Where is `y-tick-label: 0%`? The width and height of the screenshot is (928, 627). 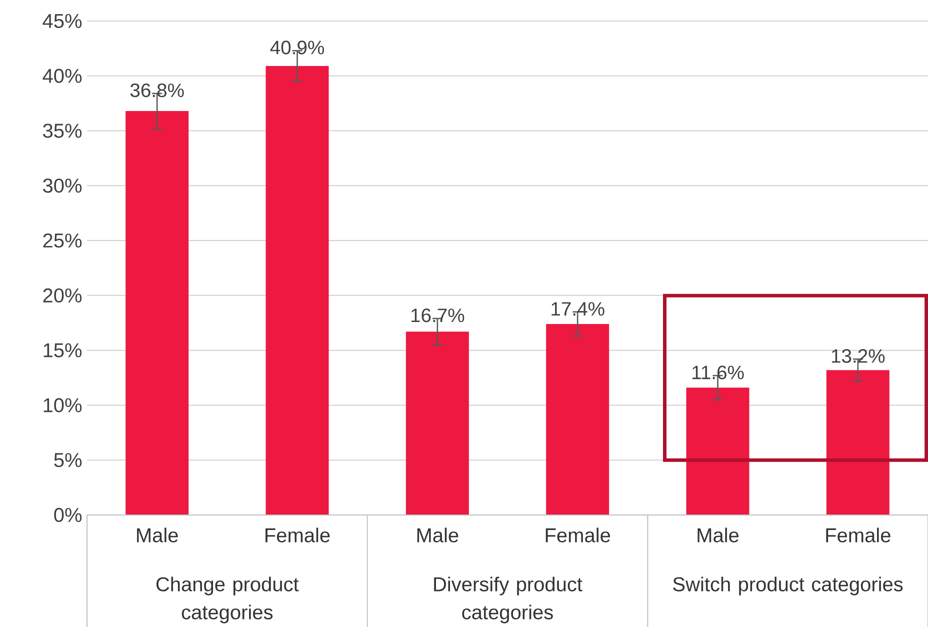 y-tick-label: 0% is located at coordinates (68, 515).